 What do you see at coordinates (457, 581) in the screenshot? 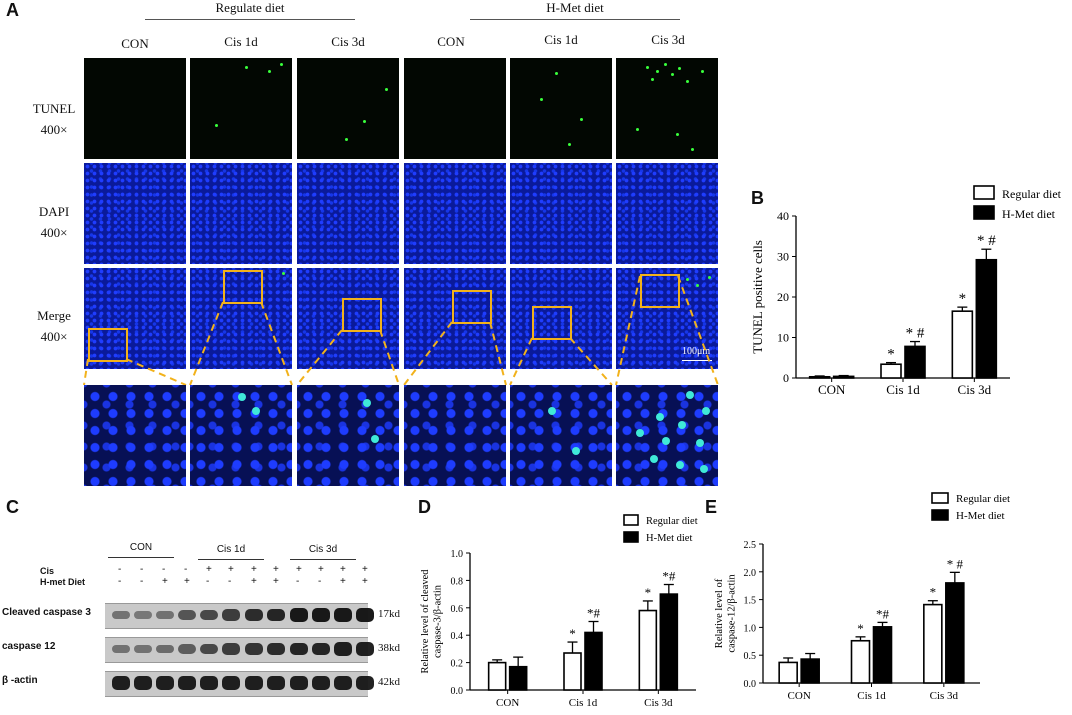
I see `y-tick-label: 0.8` at bounding box center [457, 581].